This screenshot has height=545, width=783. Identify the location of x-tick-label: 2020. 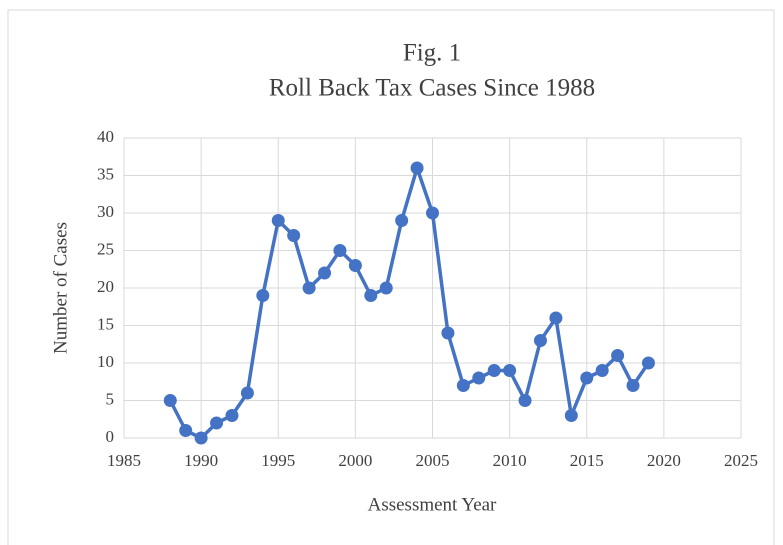
(664, 460).